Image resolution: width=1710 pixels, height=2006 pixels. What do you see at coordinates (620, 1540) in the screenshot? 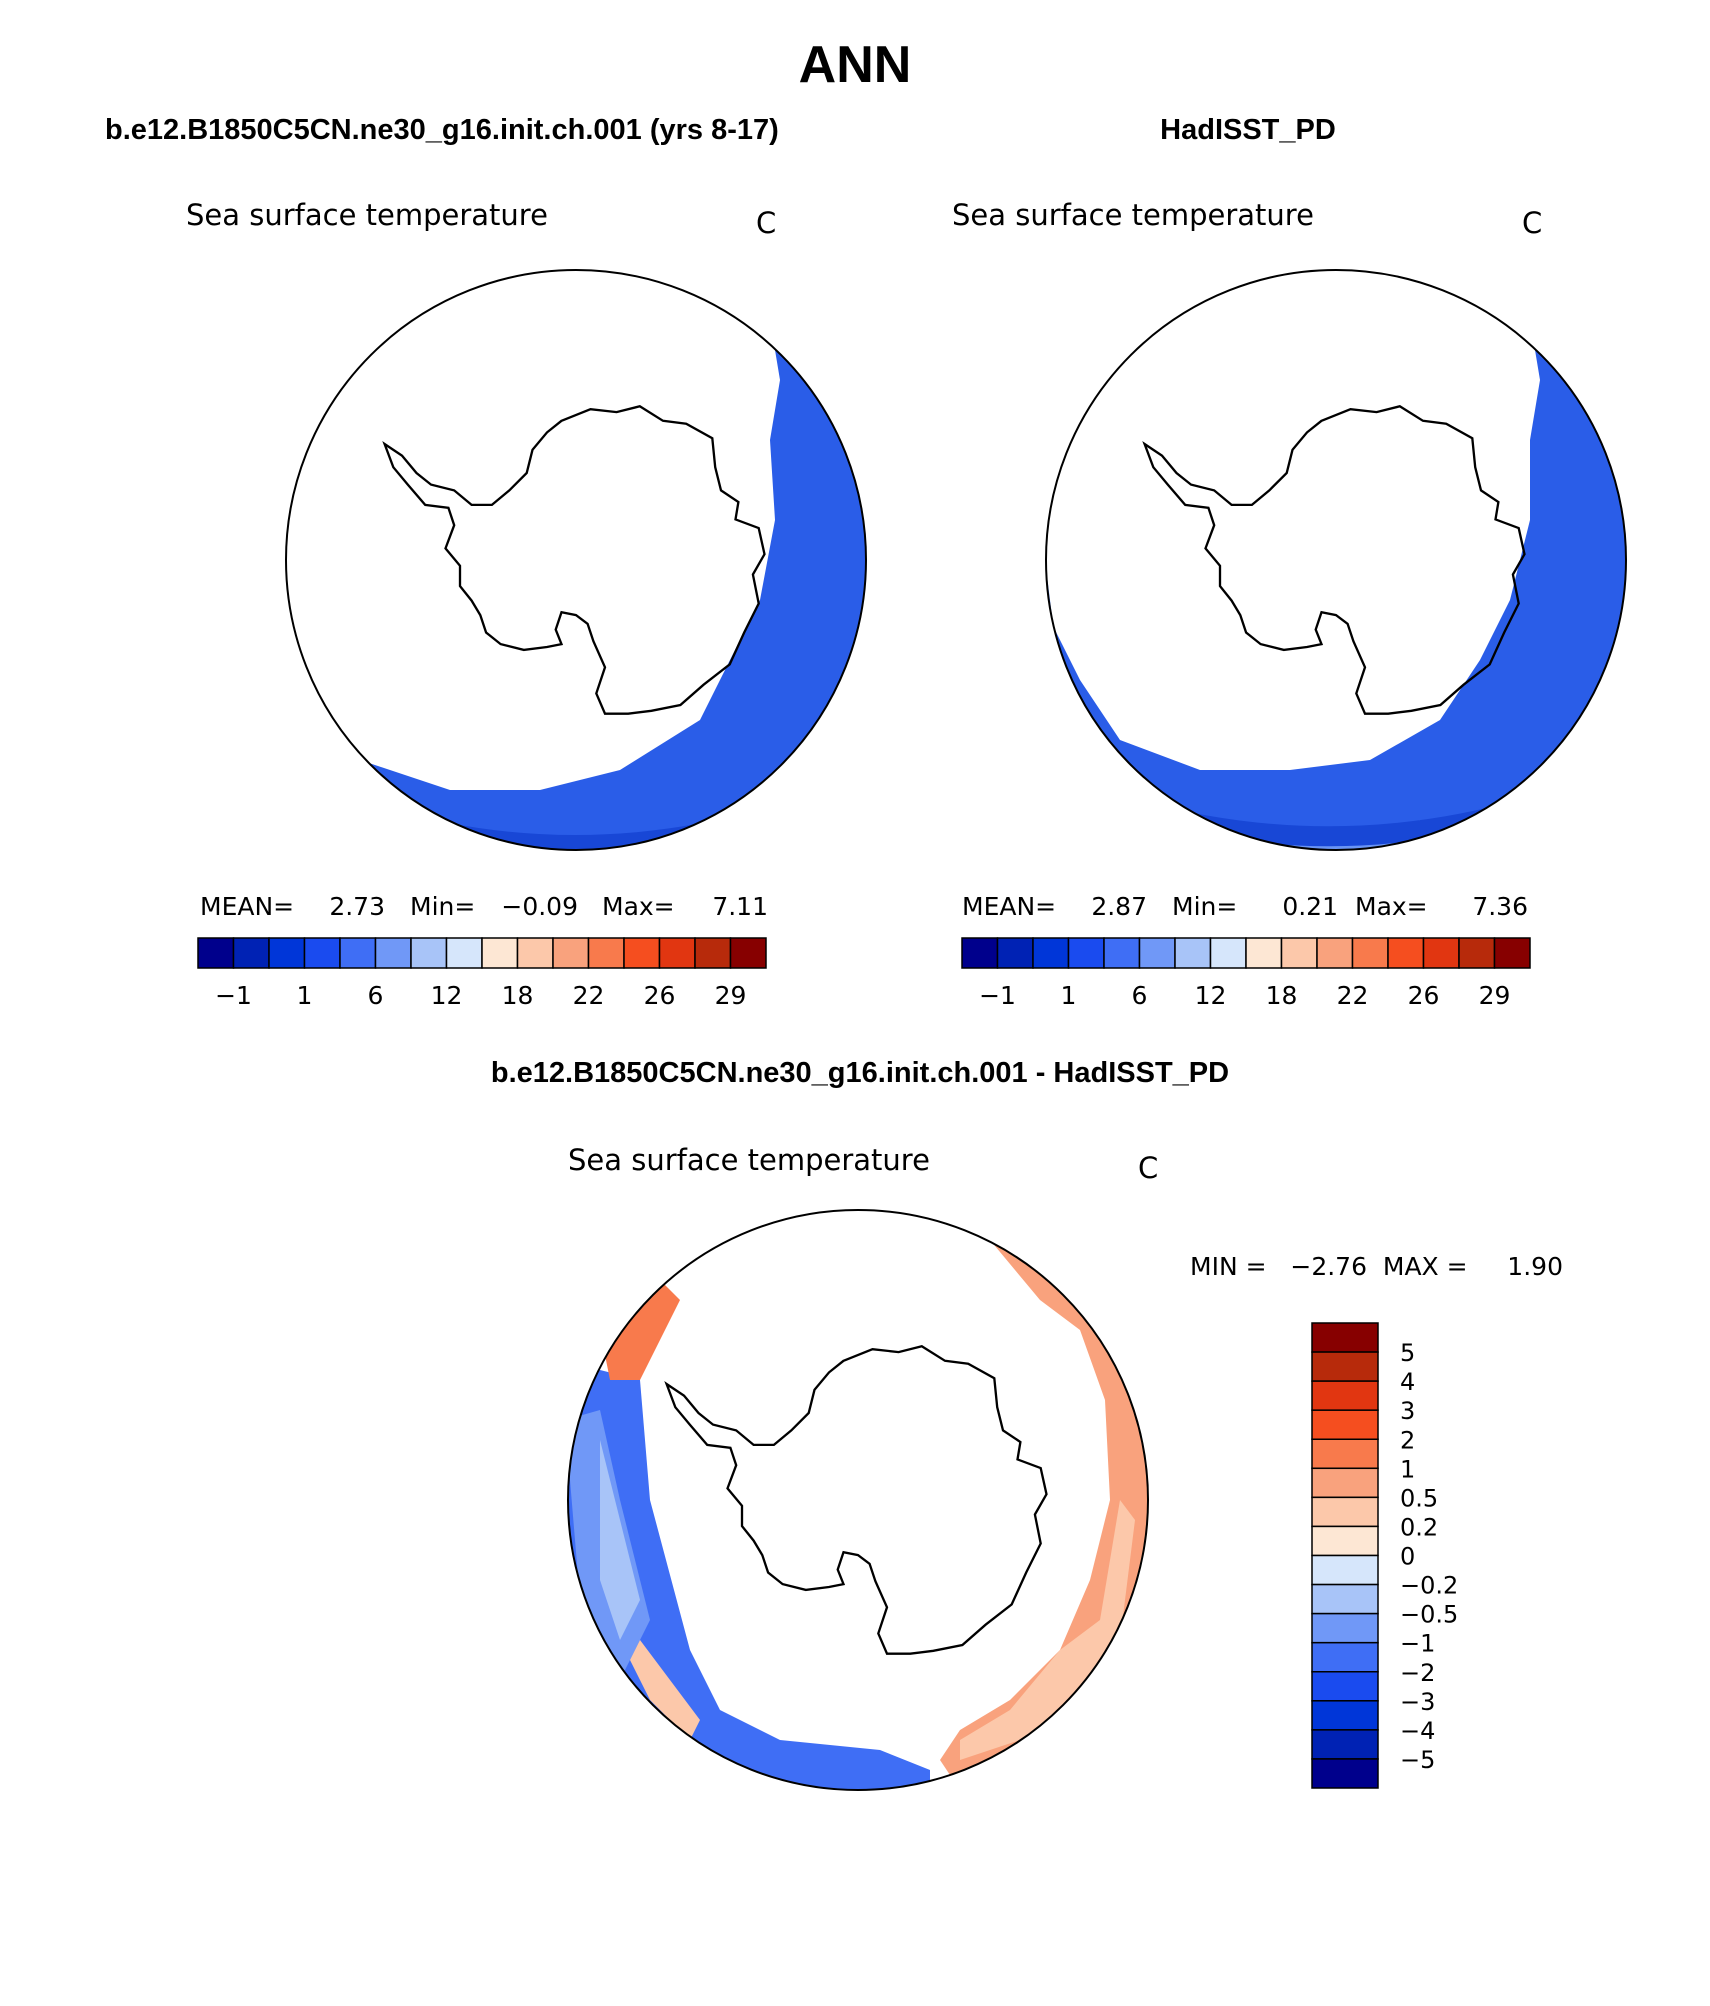
I see `diff-field-slight-negative` at bounding box center [620, 1540].